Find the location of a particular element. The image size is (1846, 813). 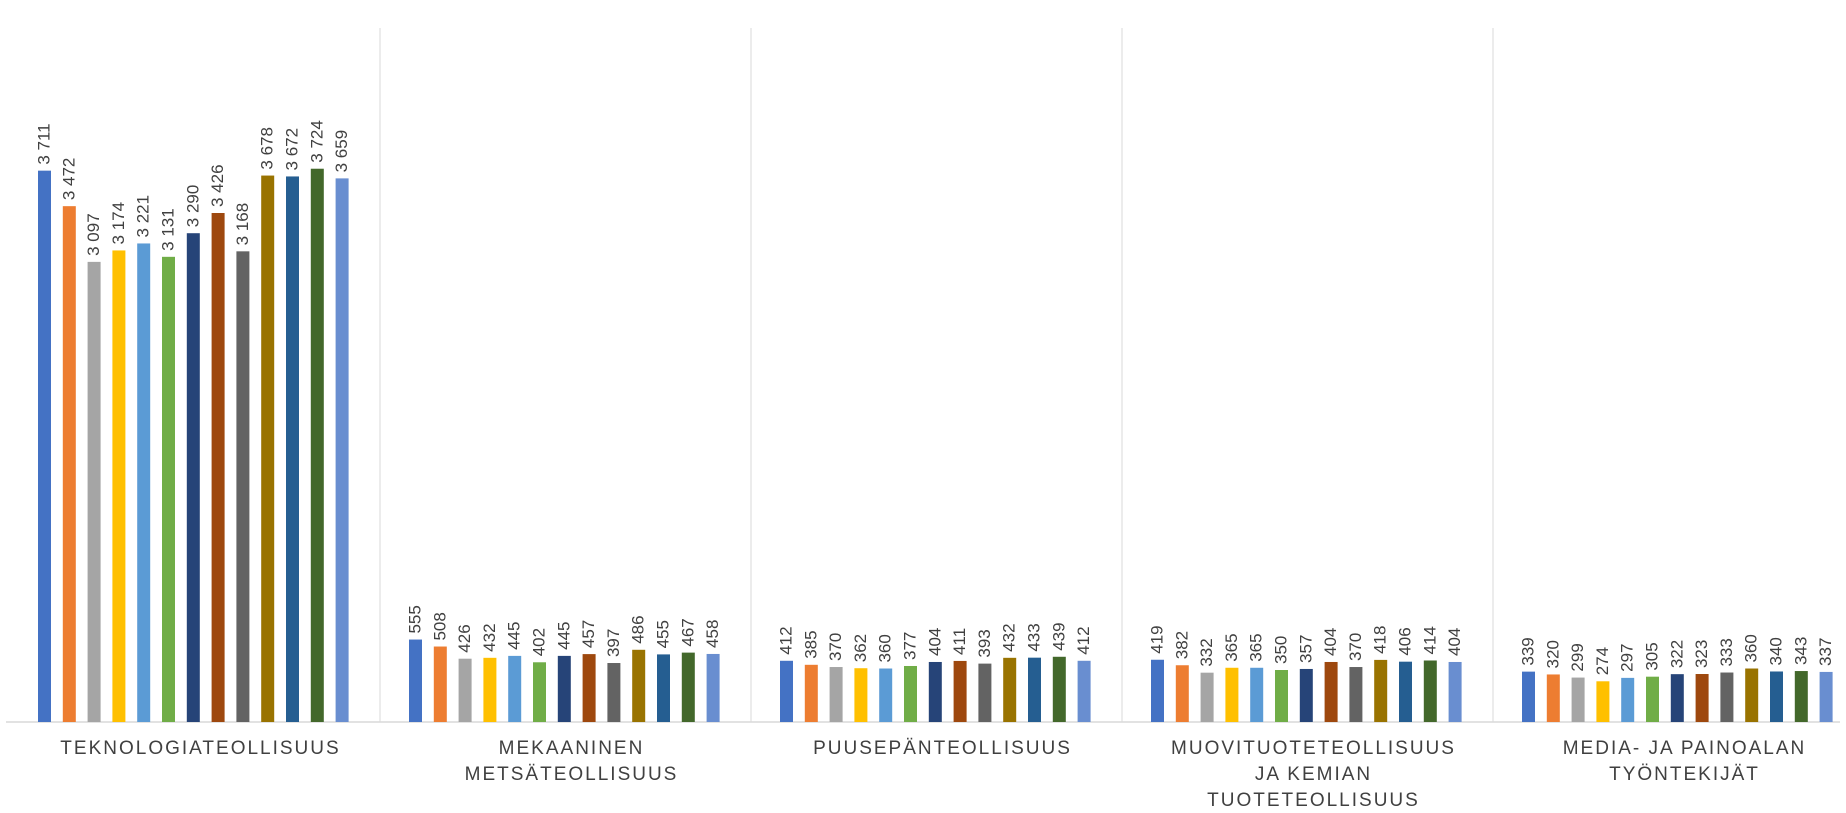

data-label: 322 is located at coordinates (1676, 654).